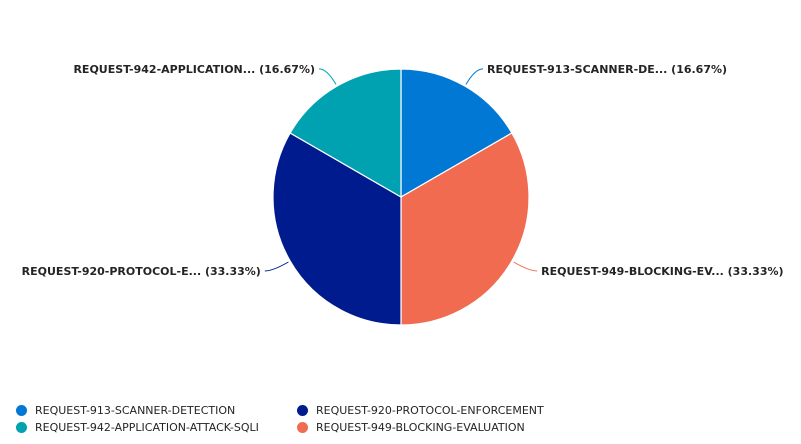 Image resolution: width=801 pixels, height=444 pixels. Describe the element at coordinates (662, 271) in the screenshot. I see `data-label: REQUEST-949-BLOCKING-EV... (33.33%)` at that location.